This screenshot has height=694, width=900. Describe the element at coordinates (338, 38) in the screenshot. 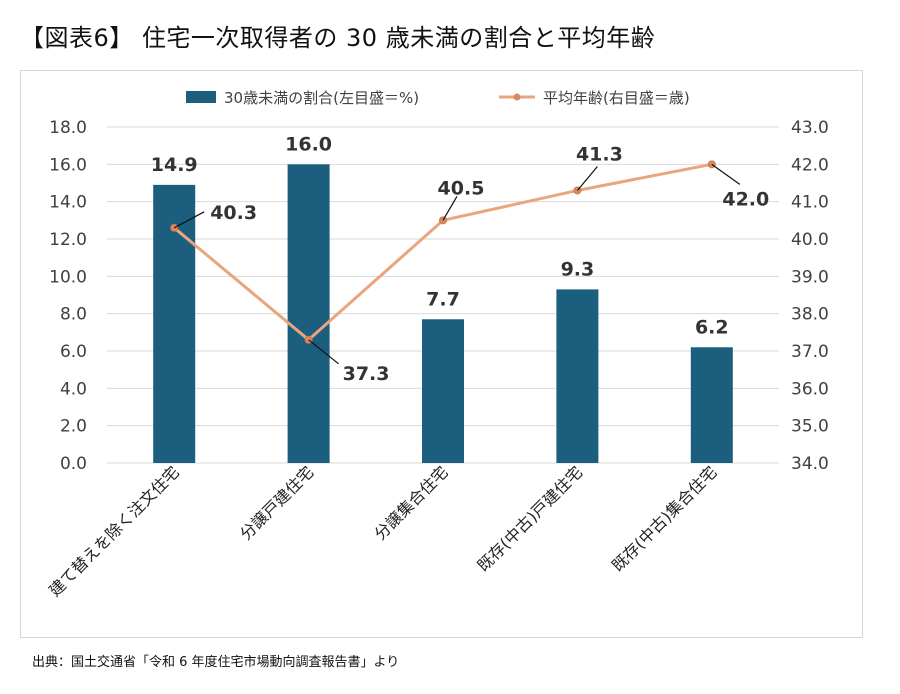

I see `page-title: 【図表6】 住宅一次取得者の 30 歳未満の割合と平均年齢` at that location.